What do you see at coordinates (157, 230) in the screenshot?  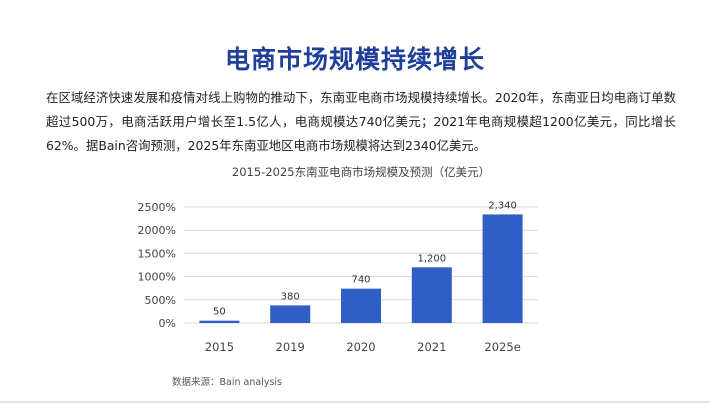 I see `y-tick-label: 2000%` at bounding box center [157, 230].